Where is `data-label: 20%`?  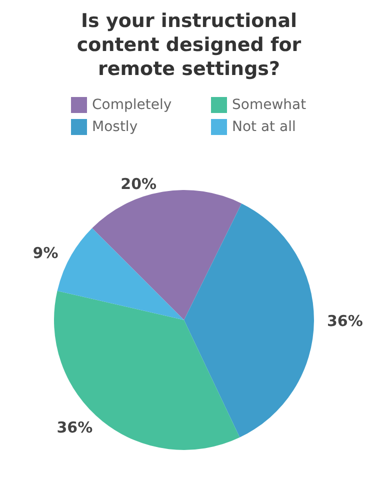
data-label: 20% is located at coordinates (138, 183).